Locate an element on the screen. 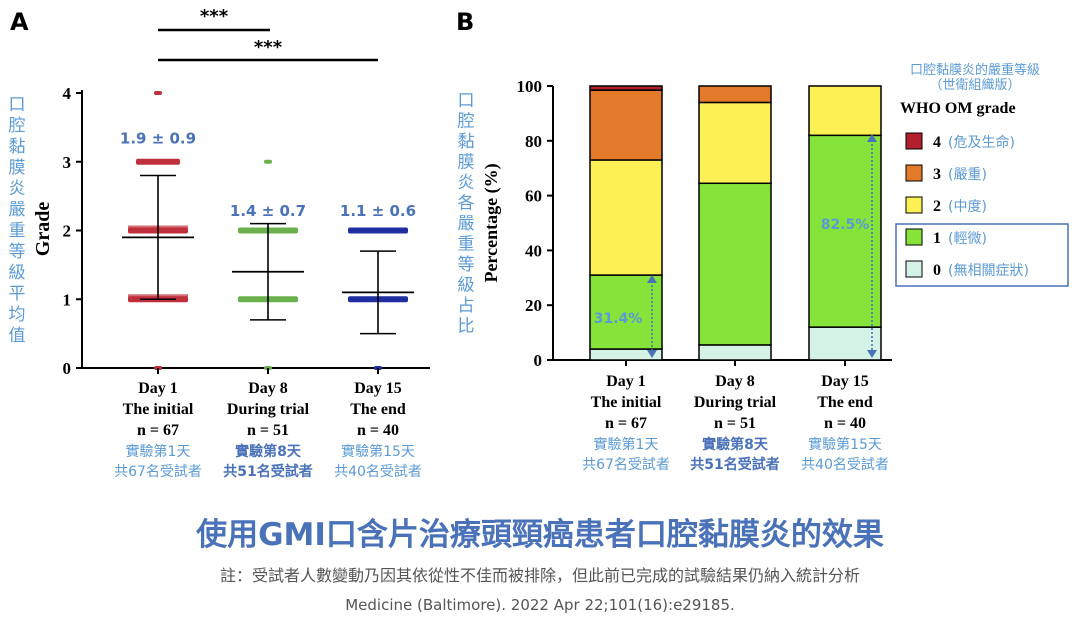 This screenshot has width=1081, height=623. panel-b-bars: 31.4% 82.5% is located at coordinates (735, 225).